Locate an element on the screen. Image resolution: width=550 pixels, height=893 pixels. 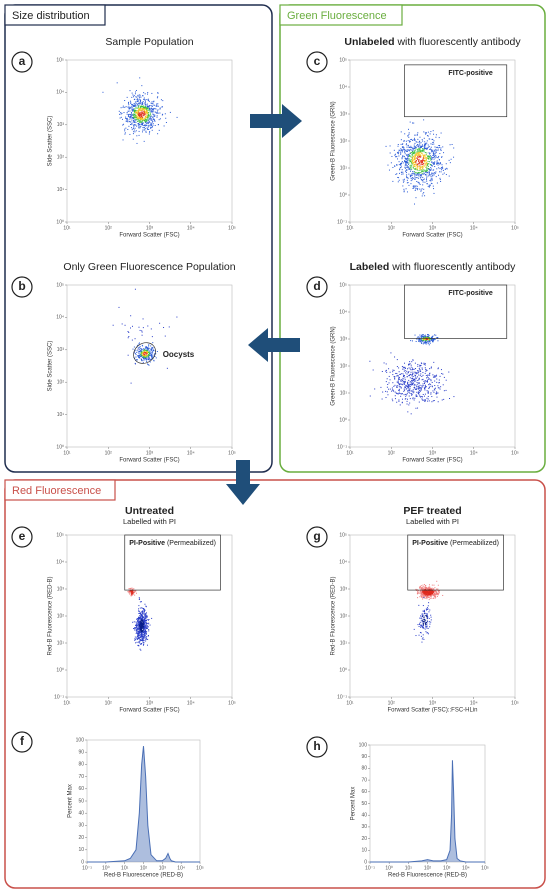
y-tick-label: 10⁴ is located at coordinates (343, 312).